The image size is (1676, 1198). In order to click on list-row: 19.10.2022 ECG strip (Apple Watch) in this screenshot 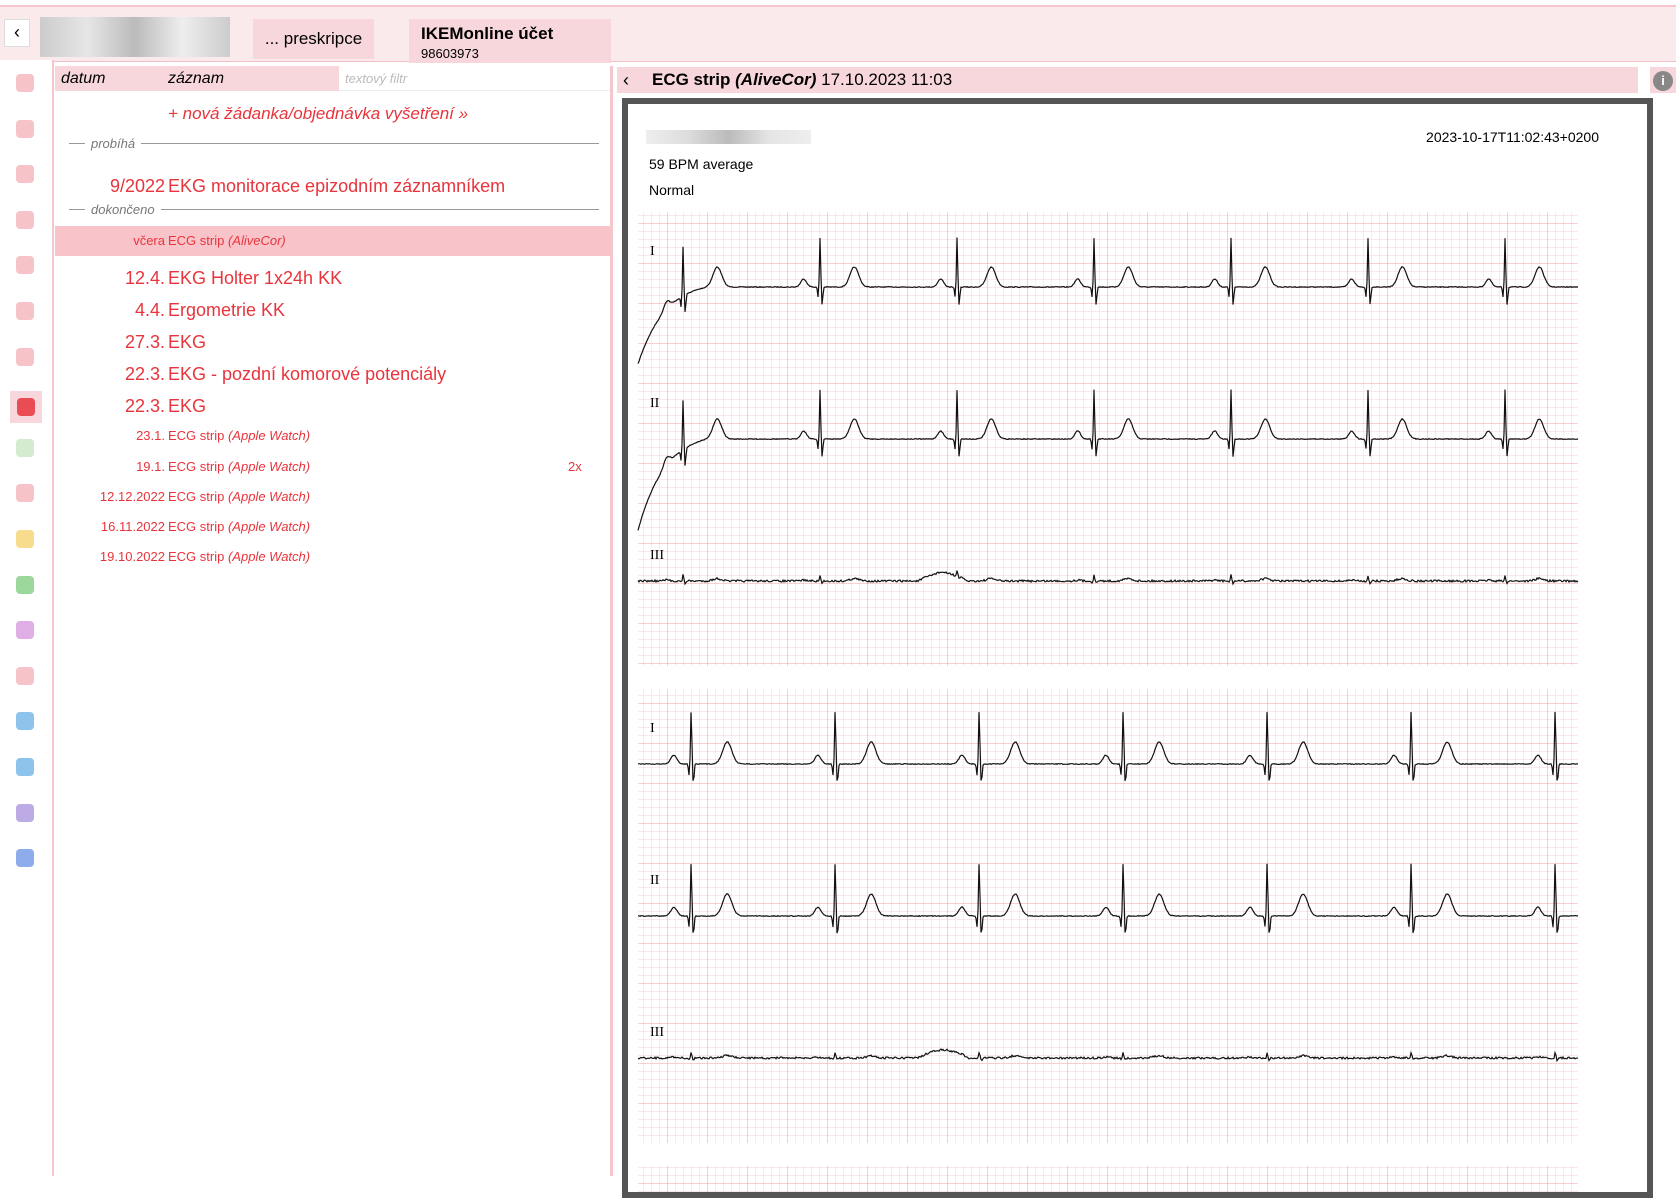, I will do `click(332, 557)`.